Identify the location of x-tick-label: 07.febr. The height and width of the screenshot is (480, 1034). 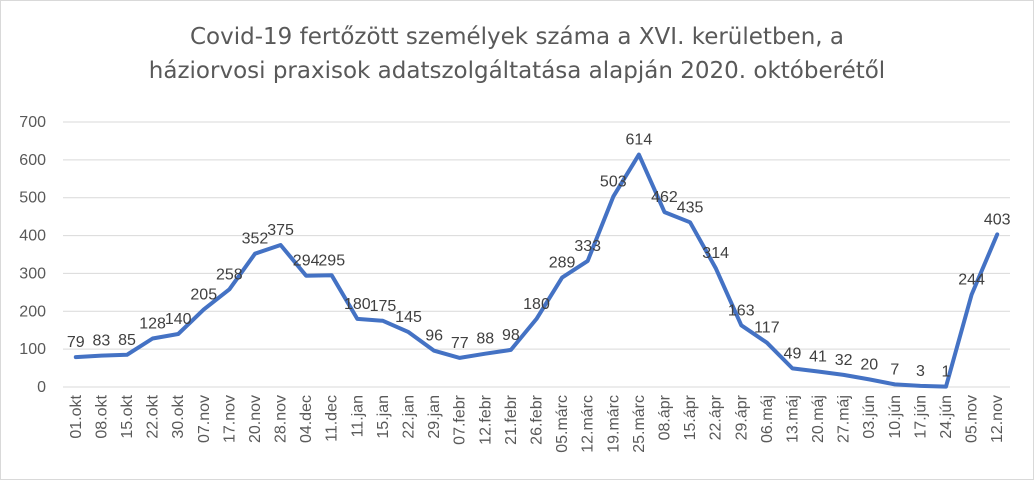
(460, 419).